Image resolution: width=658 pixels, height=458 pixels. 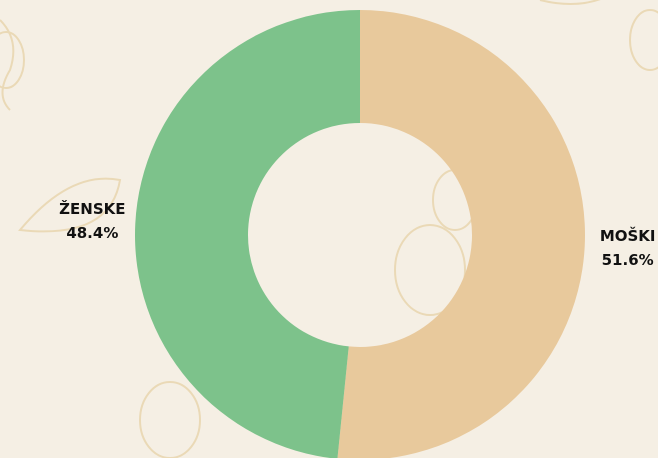 I want to click on hop-leaf, so click(x=70, y=205).